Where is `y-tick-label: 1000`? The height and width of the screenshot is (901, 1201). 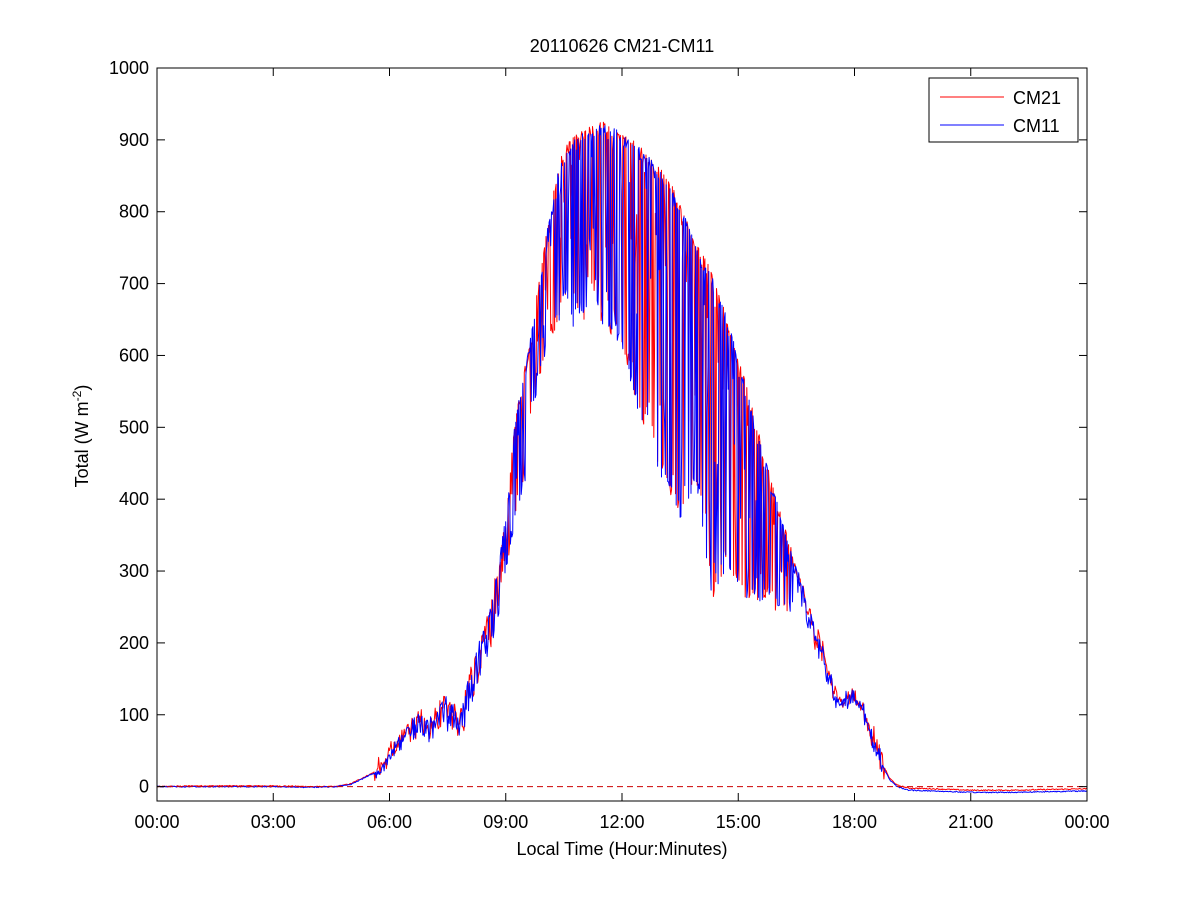
y-tick-label: 1000 is located at coordinates (129, 68).